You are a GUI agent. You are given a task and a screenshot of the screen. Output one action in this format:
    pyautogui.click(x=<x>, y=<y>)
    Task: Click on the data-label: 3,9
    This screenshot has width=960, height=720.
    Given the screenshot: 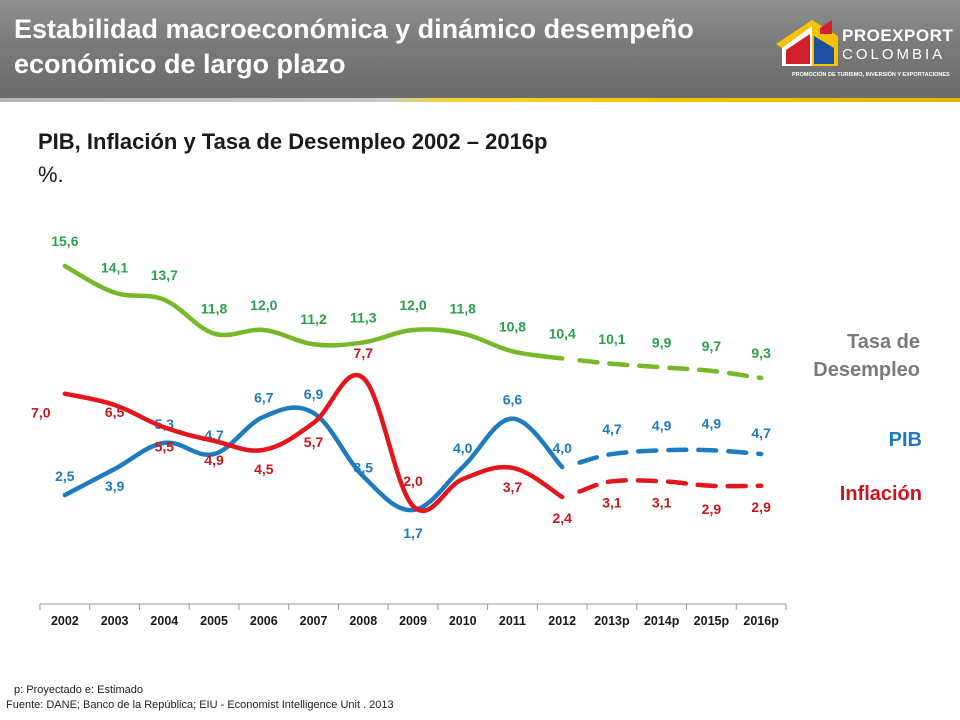 What is the action you would take?
    pyautogui.click(x=115, y=486)
    